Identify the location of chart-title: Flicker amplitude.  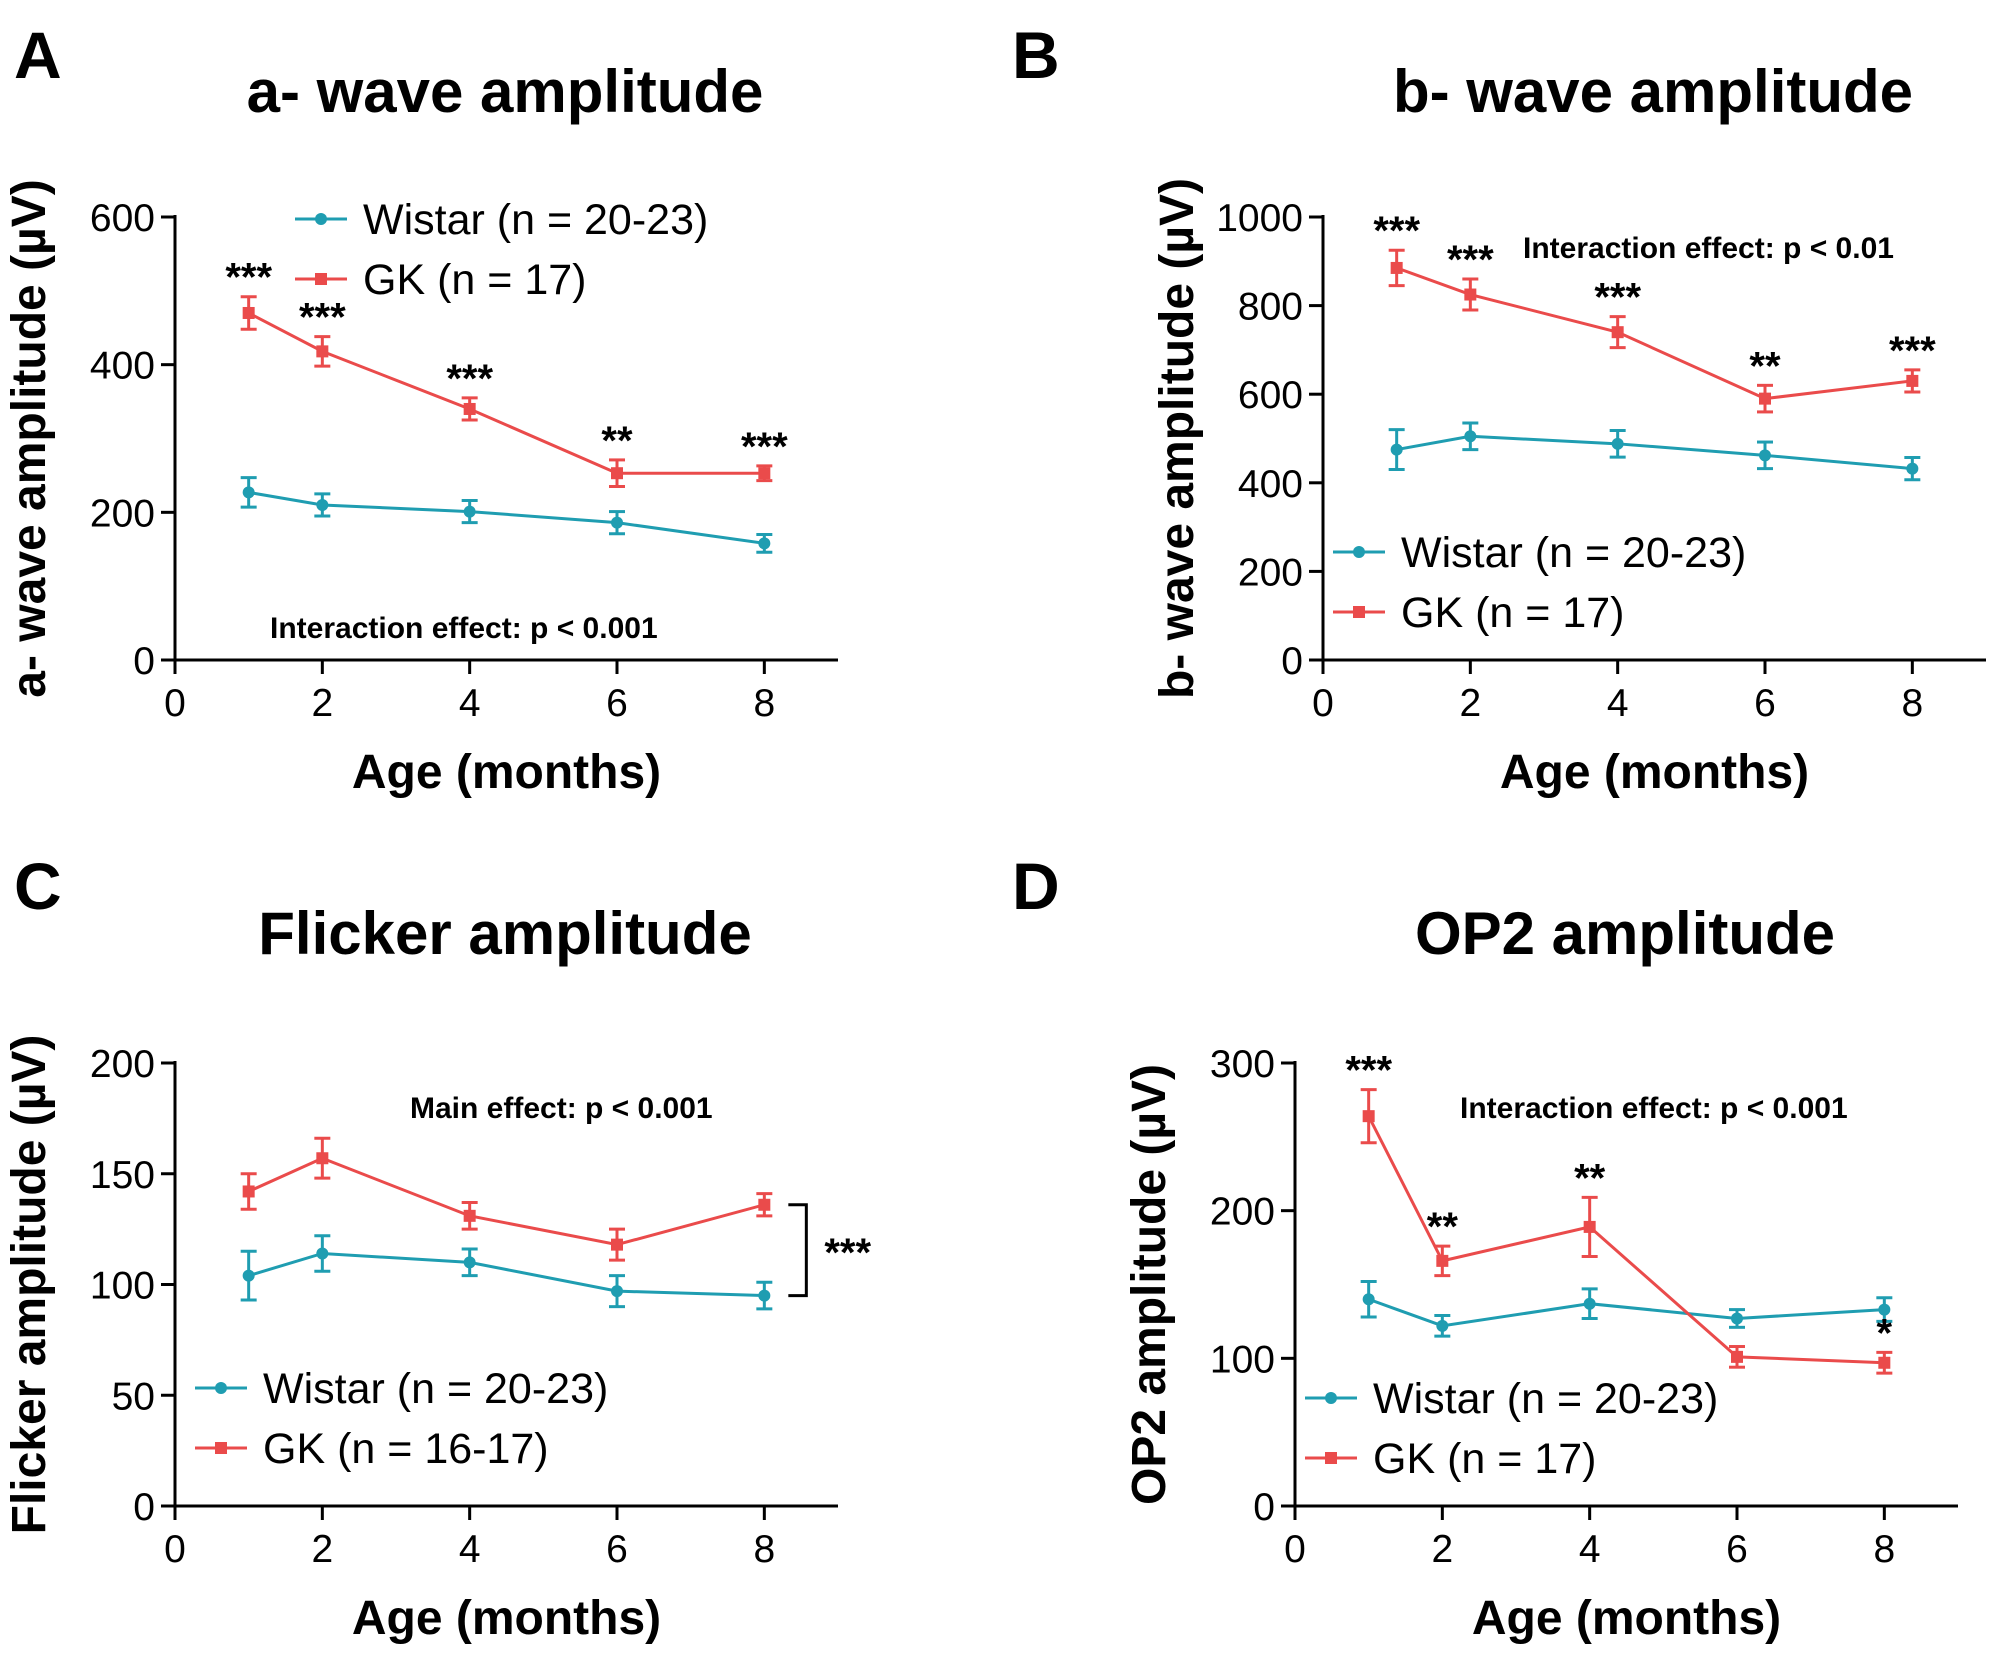
(504, 933).